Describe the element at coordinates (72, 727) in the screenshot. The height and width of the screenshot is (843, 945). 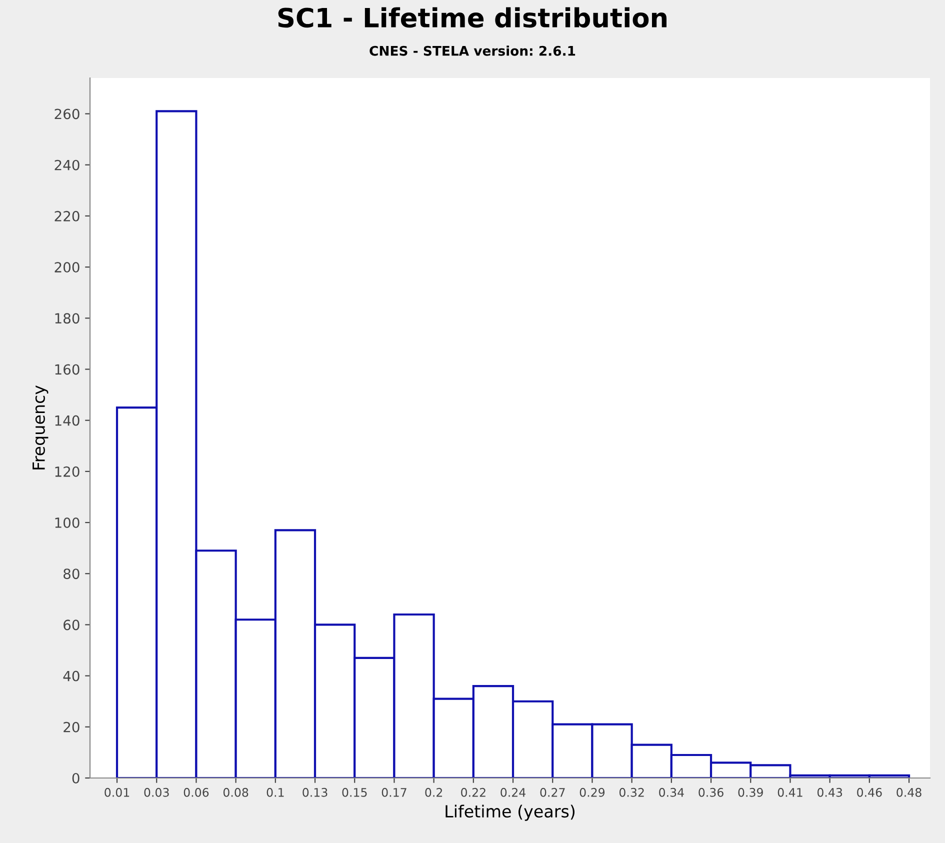
I see `y-tick-label: 20` at that location.